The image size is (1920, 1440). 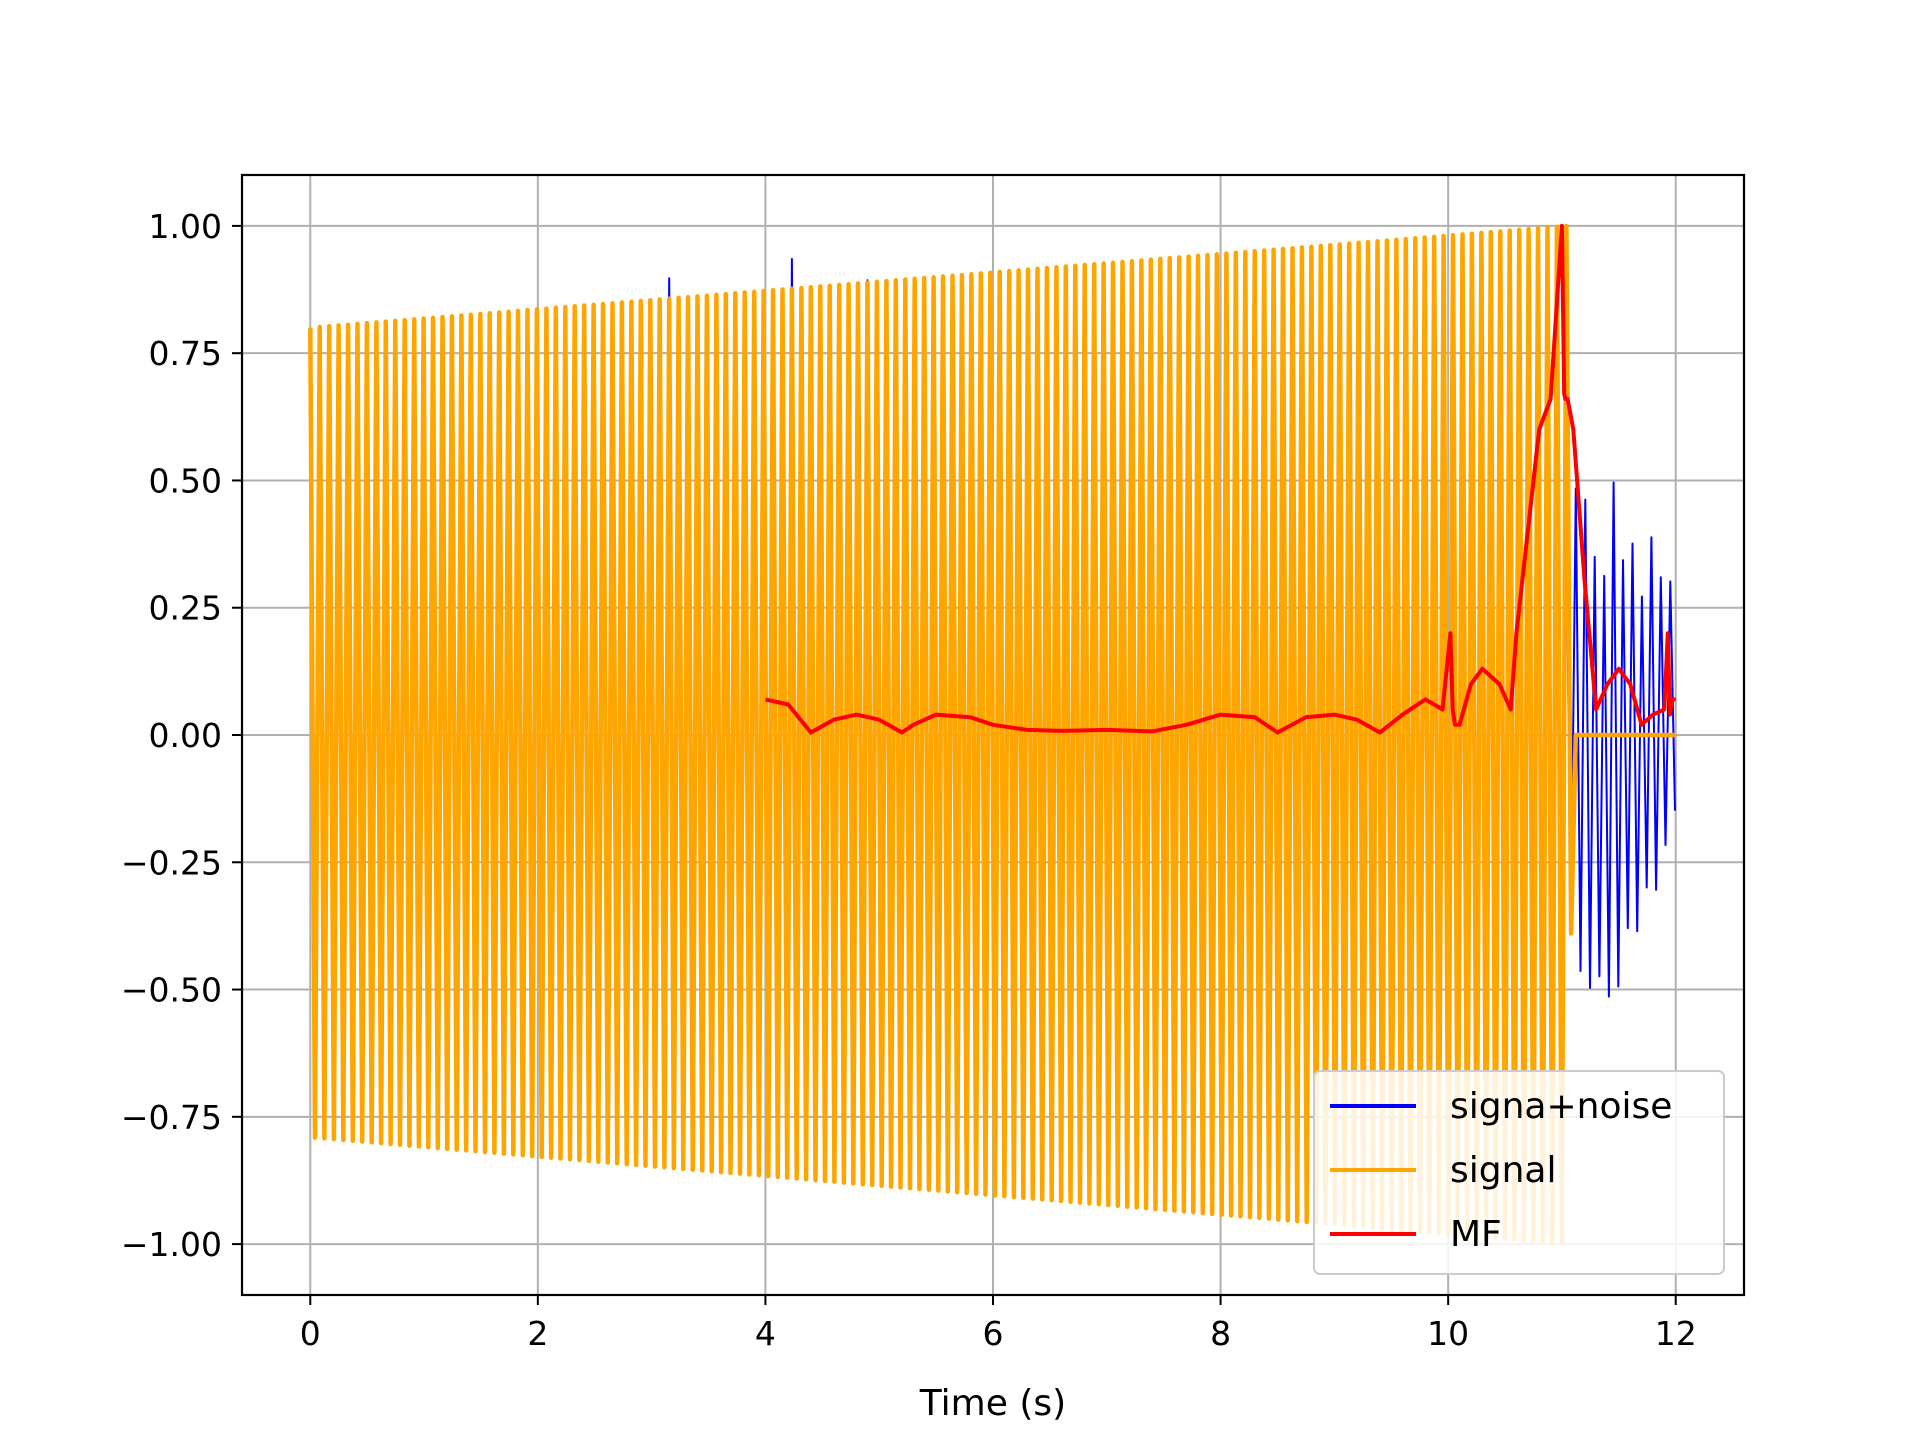 What do you see at coordinates (993, 1333) in the screenshot?
I see `x-tick-label: 6` at bounding box center [993, 1333].